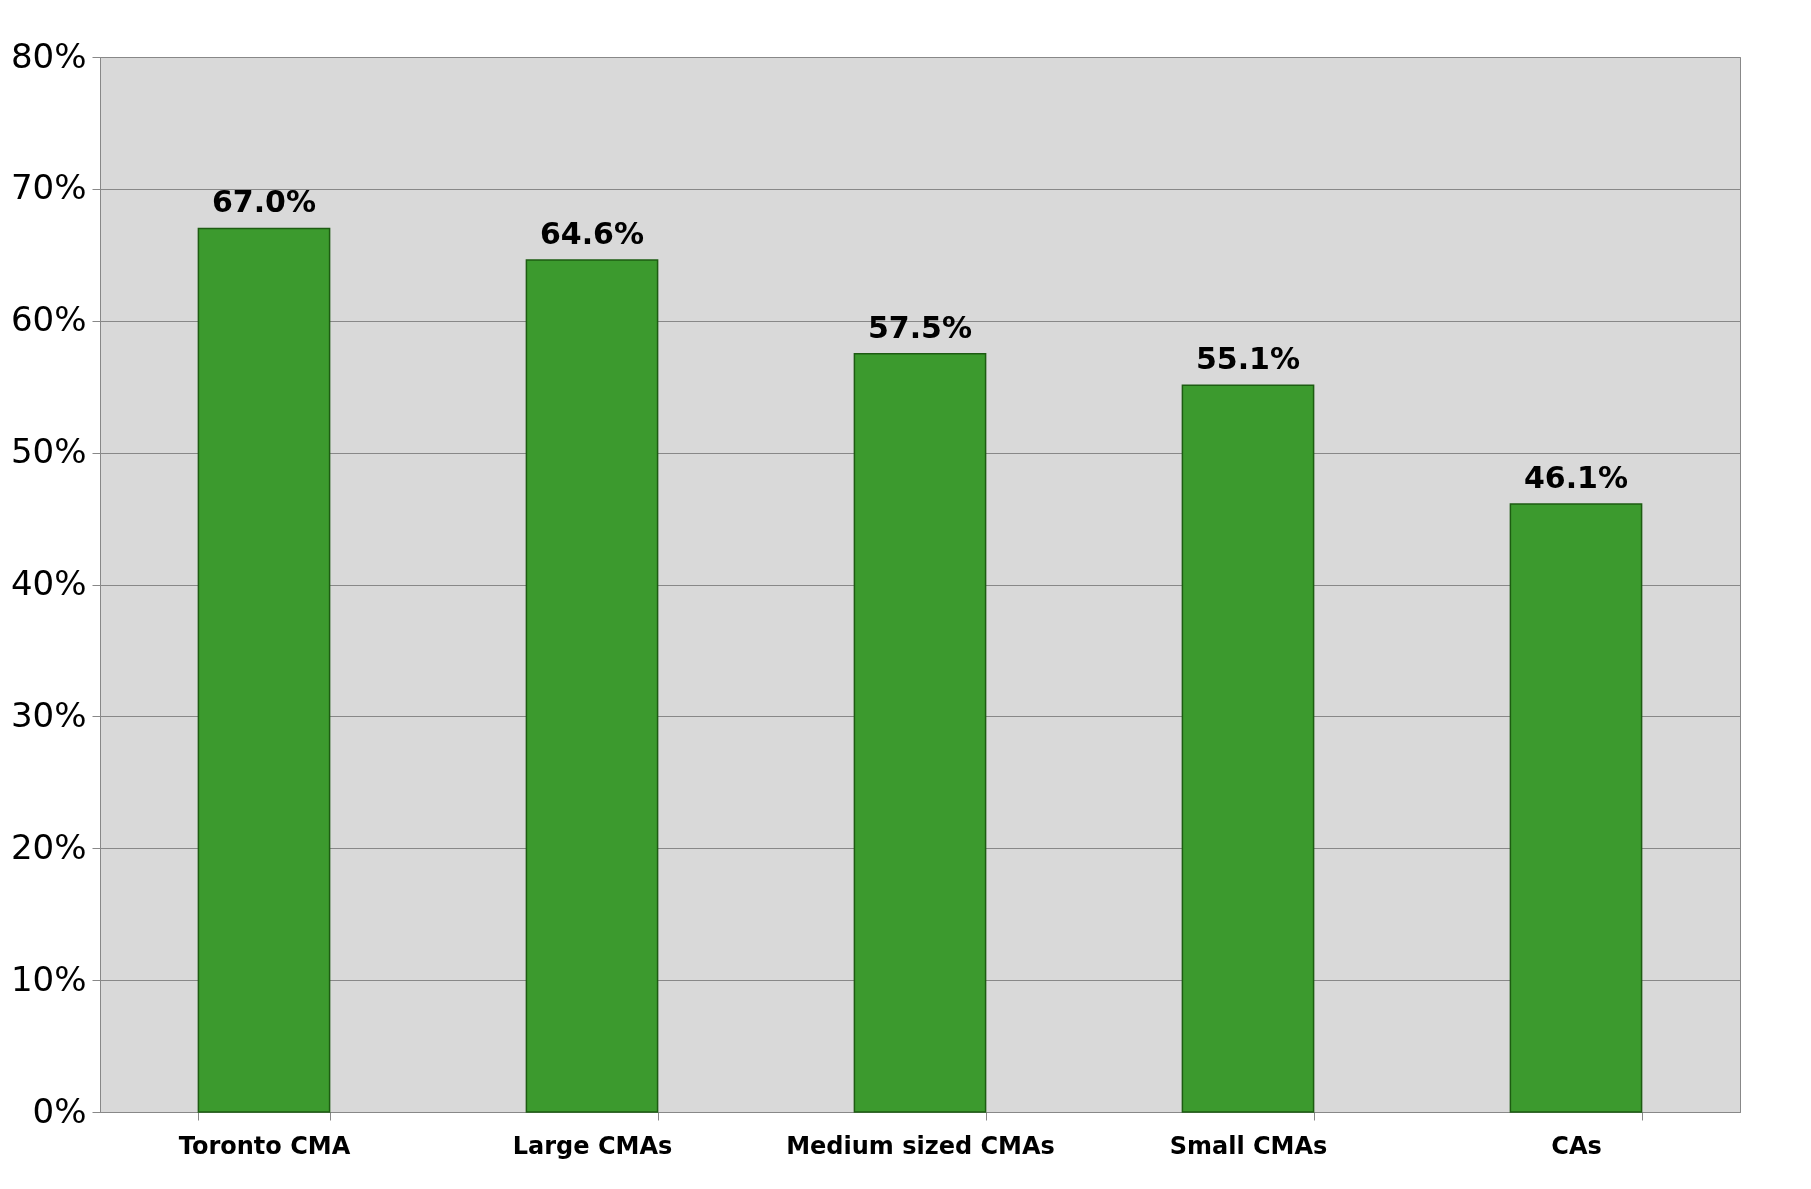 This screenshot has height=1189, width=1811. I want to click on data-label: 57.5%, so click(920, 327).